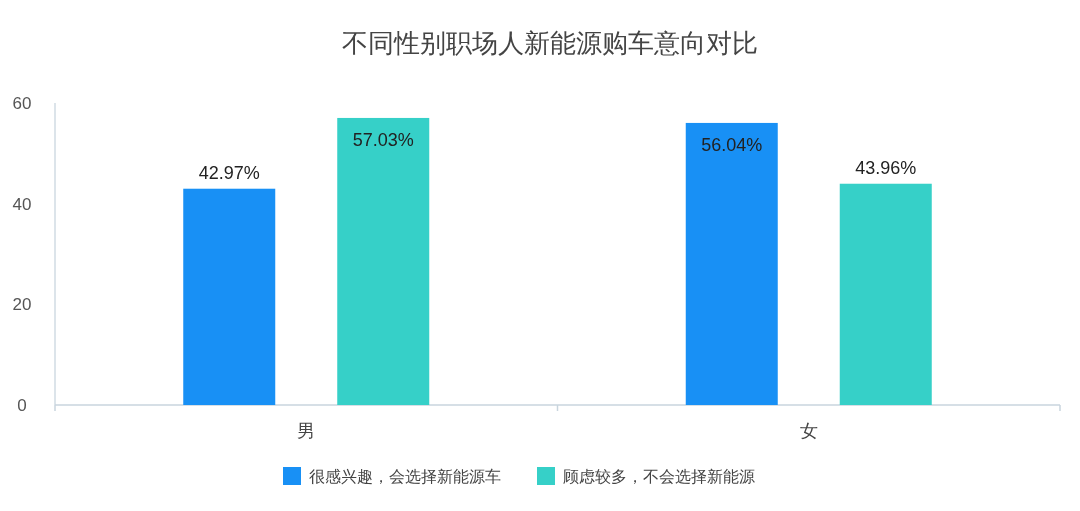 This screenshot has width=1080, height=511. What do you see at coordinates (22, 305) in the screenshot?
I see `y-tick-label: 20` at bounding box center [22, 305].